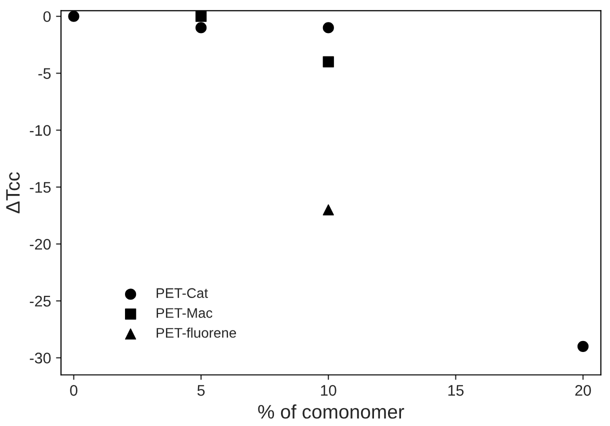 The image size is (610, 426). I want to click on x-tick-label: 5, so click(201, 390).